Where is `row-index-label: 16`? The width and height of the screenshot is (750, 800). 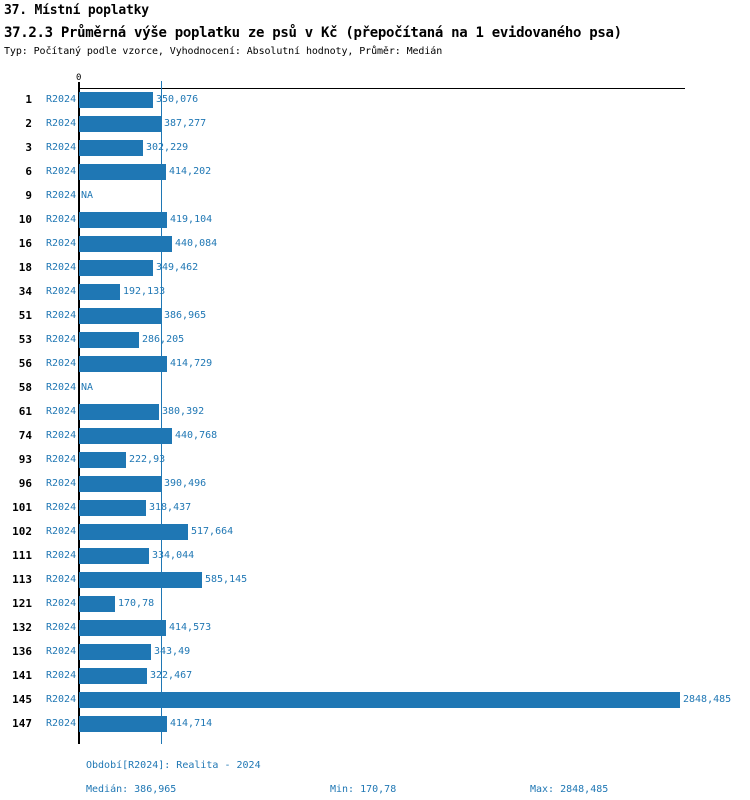
row-index-label: 16 is located at coordinates (25, 243).